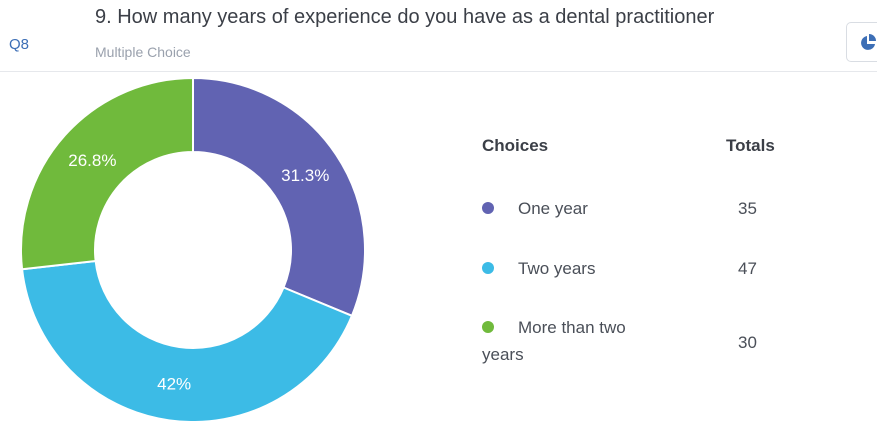  I want to click on slice-two-years, so click(187, 340).